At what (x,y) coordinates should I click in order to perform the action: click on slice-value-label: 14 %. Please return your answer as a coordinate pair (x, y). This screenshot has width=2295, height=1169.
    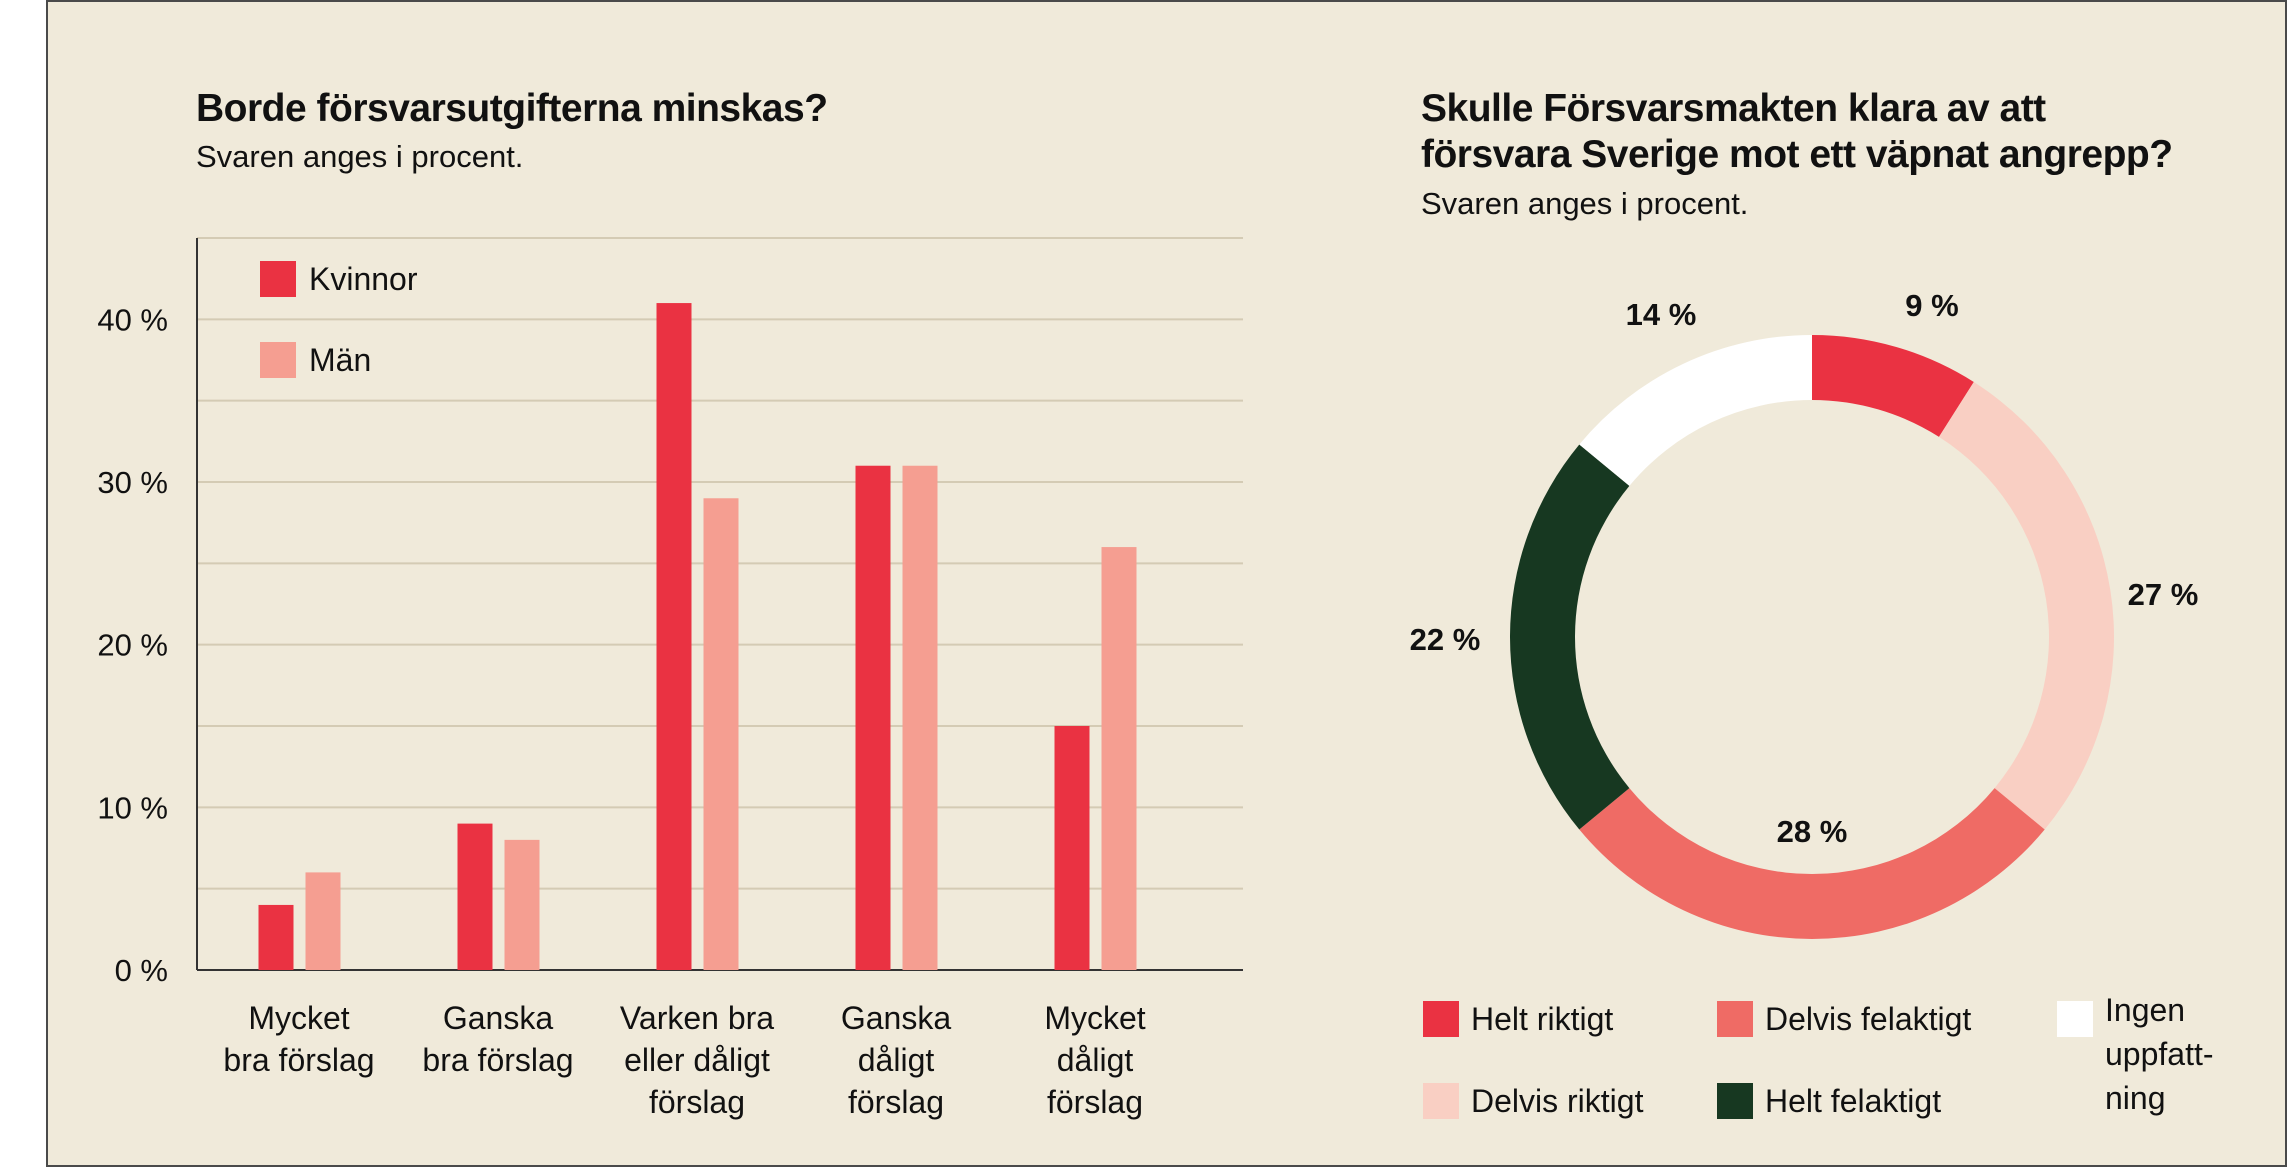
    Looking at the image, I should click on (1661, 314).